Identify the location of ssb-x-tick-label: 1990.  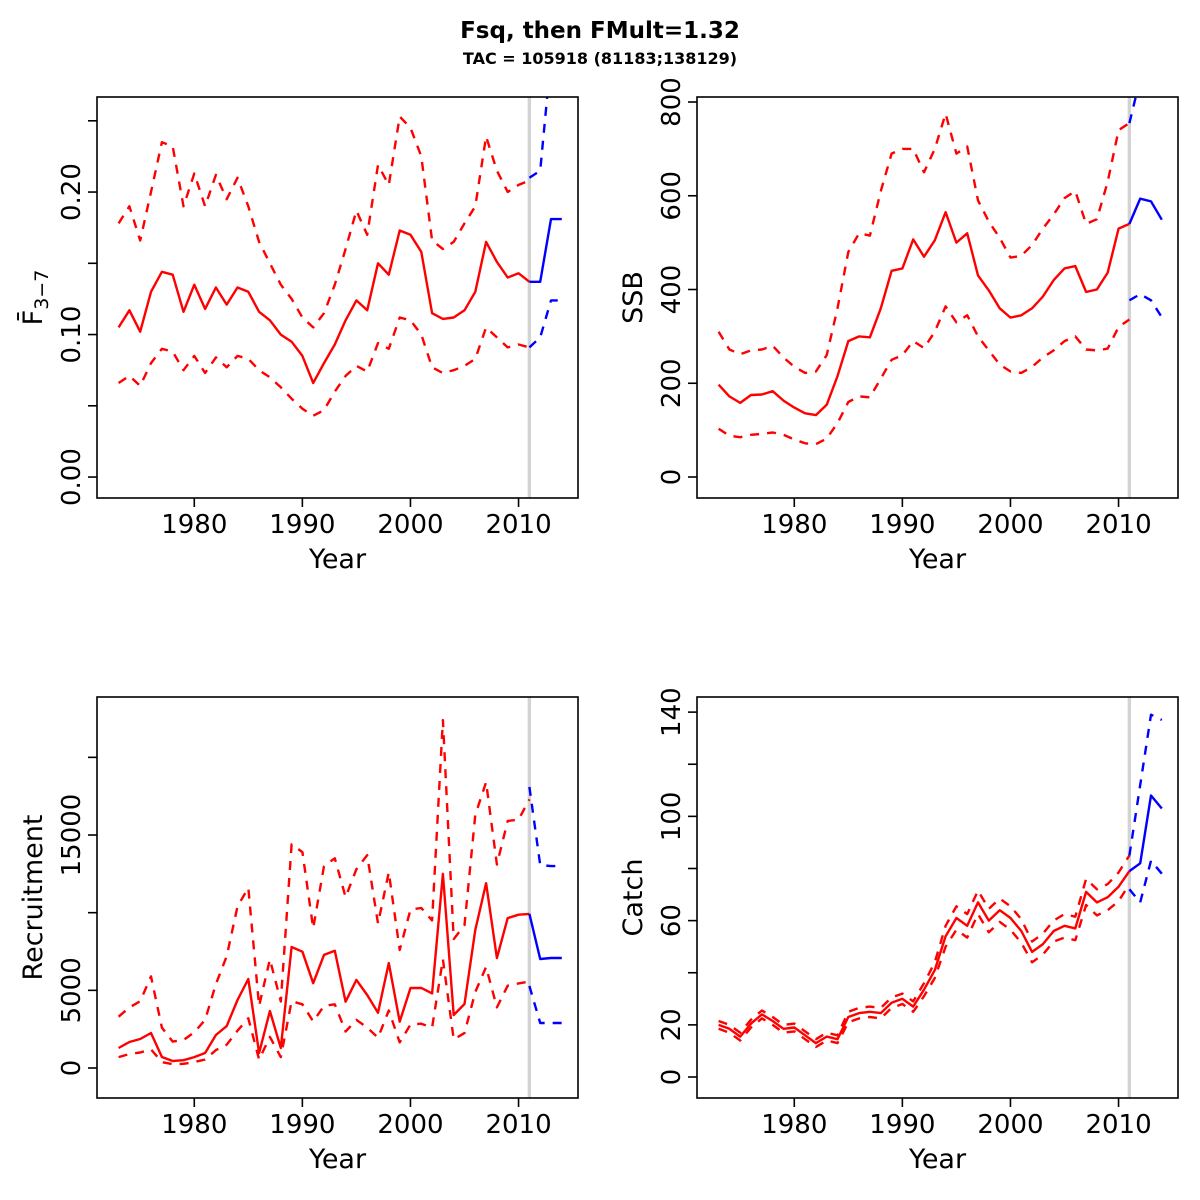
(902, 525).